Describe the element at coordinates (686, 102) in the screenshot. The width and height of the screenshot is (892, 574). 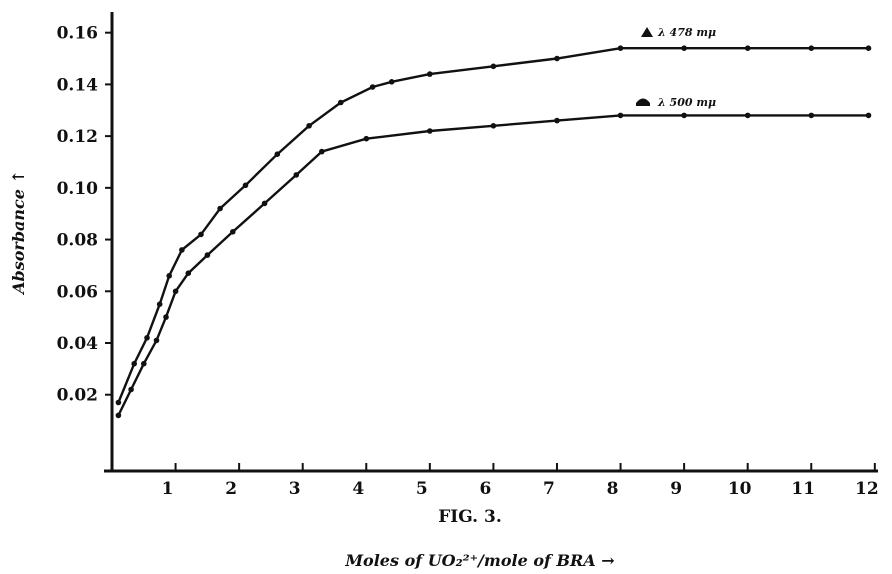
I see `legend-label-500: λ 500 mμ` at that location.